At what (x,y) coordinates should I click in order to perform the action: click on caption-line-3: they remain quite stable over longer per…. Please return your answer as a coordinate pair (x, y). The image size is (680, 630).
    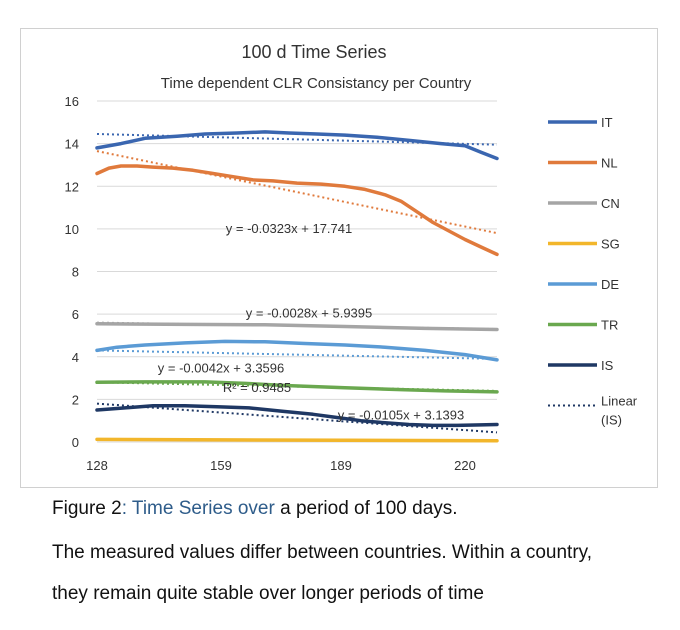
    Looking at the image, I should click on (268, 593).